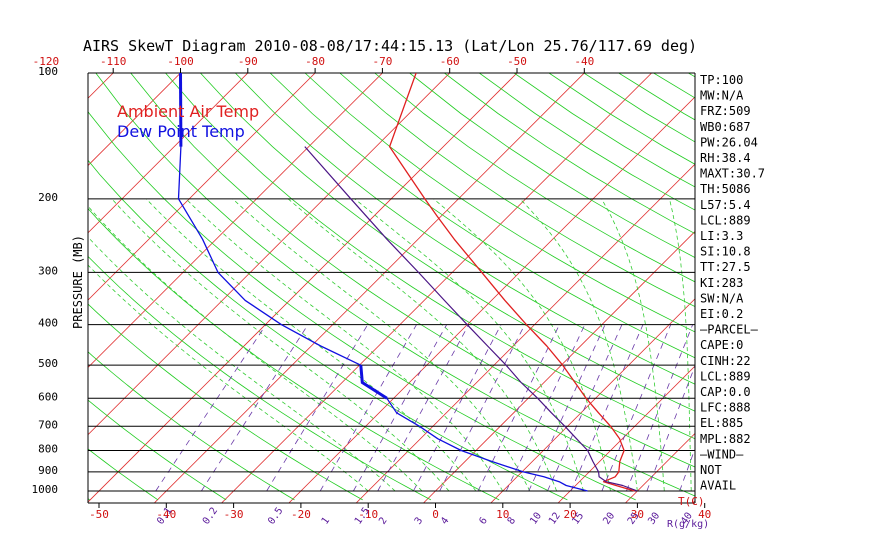 The width and height of the screenshot is (870, 560). What do you see at coordinates (732, 174) in the screenshot?
I see `index-entry: MAXT:30.7` at bounding box center [732, 174].